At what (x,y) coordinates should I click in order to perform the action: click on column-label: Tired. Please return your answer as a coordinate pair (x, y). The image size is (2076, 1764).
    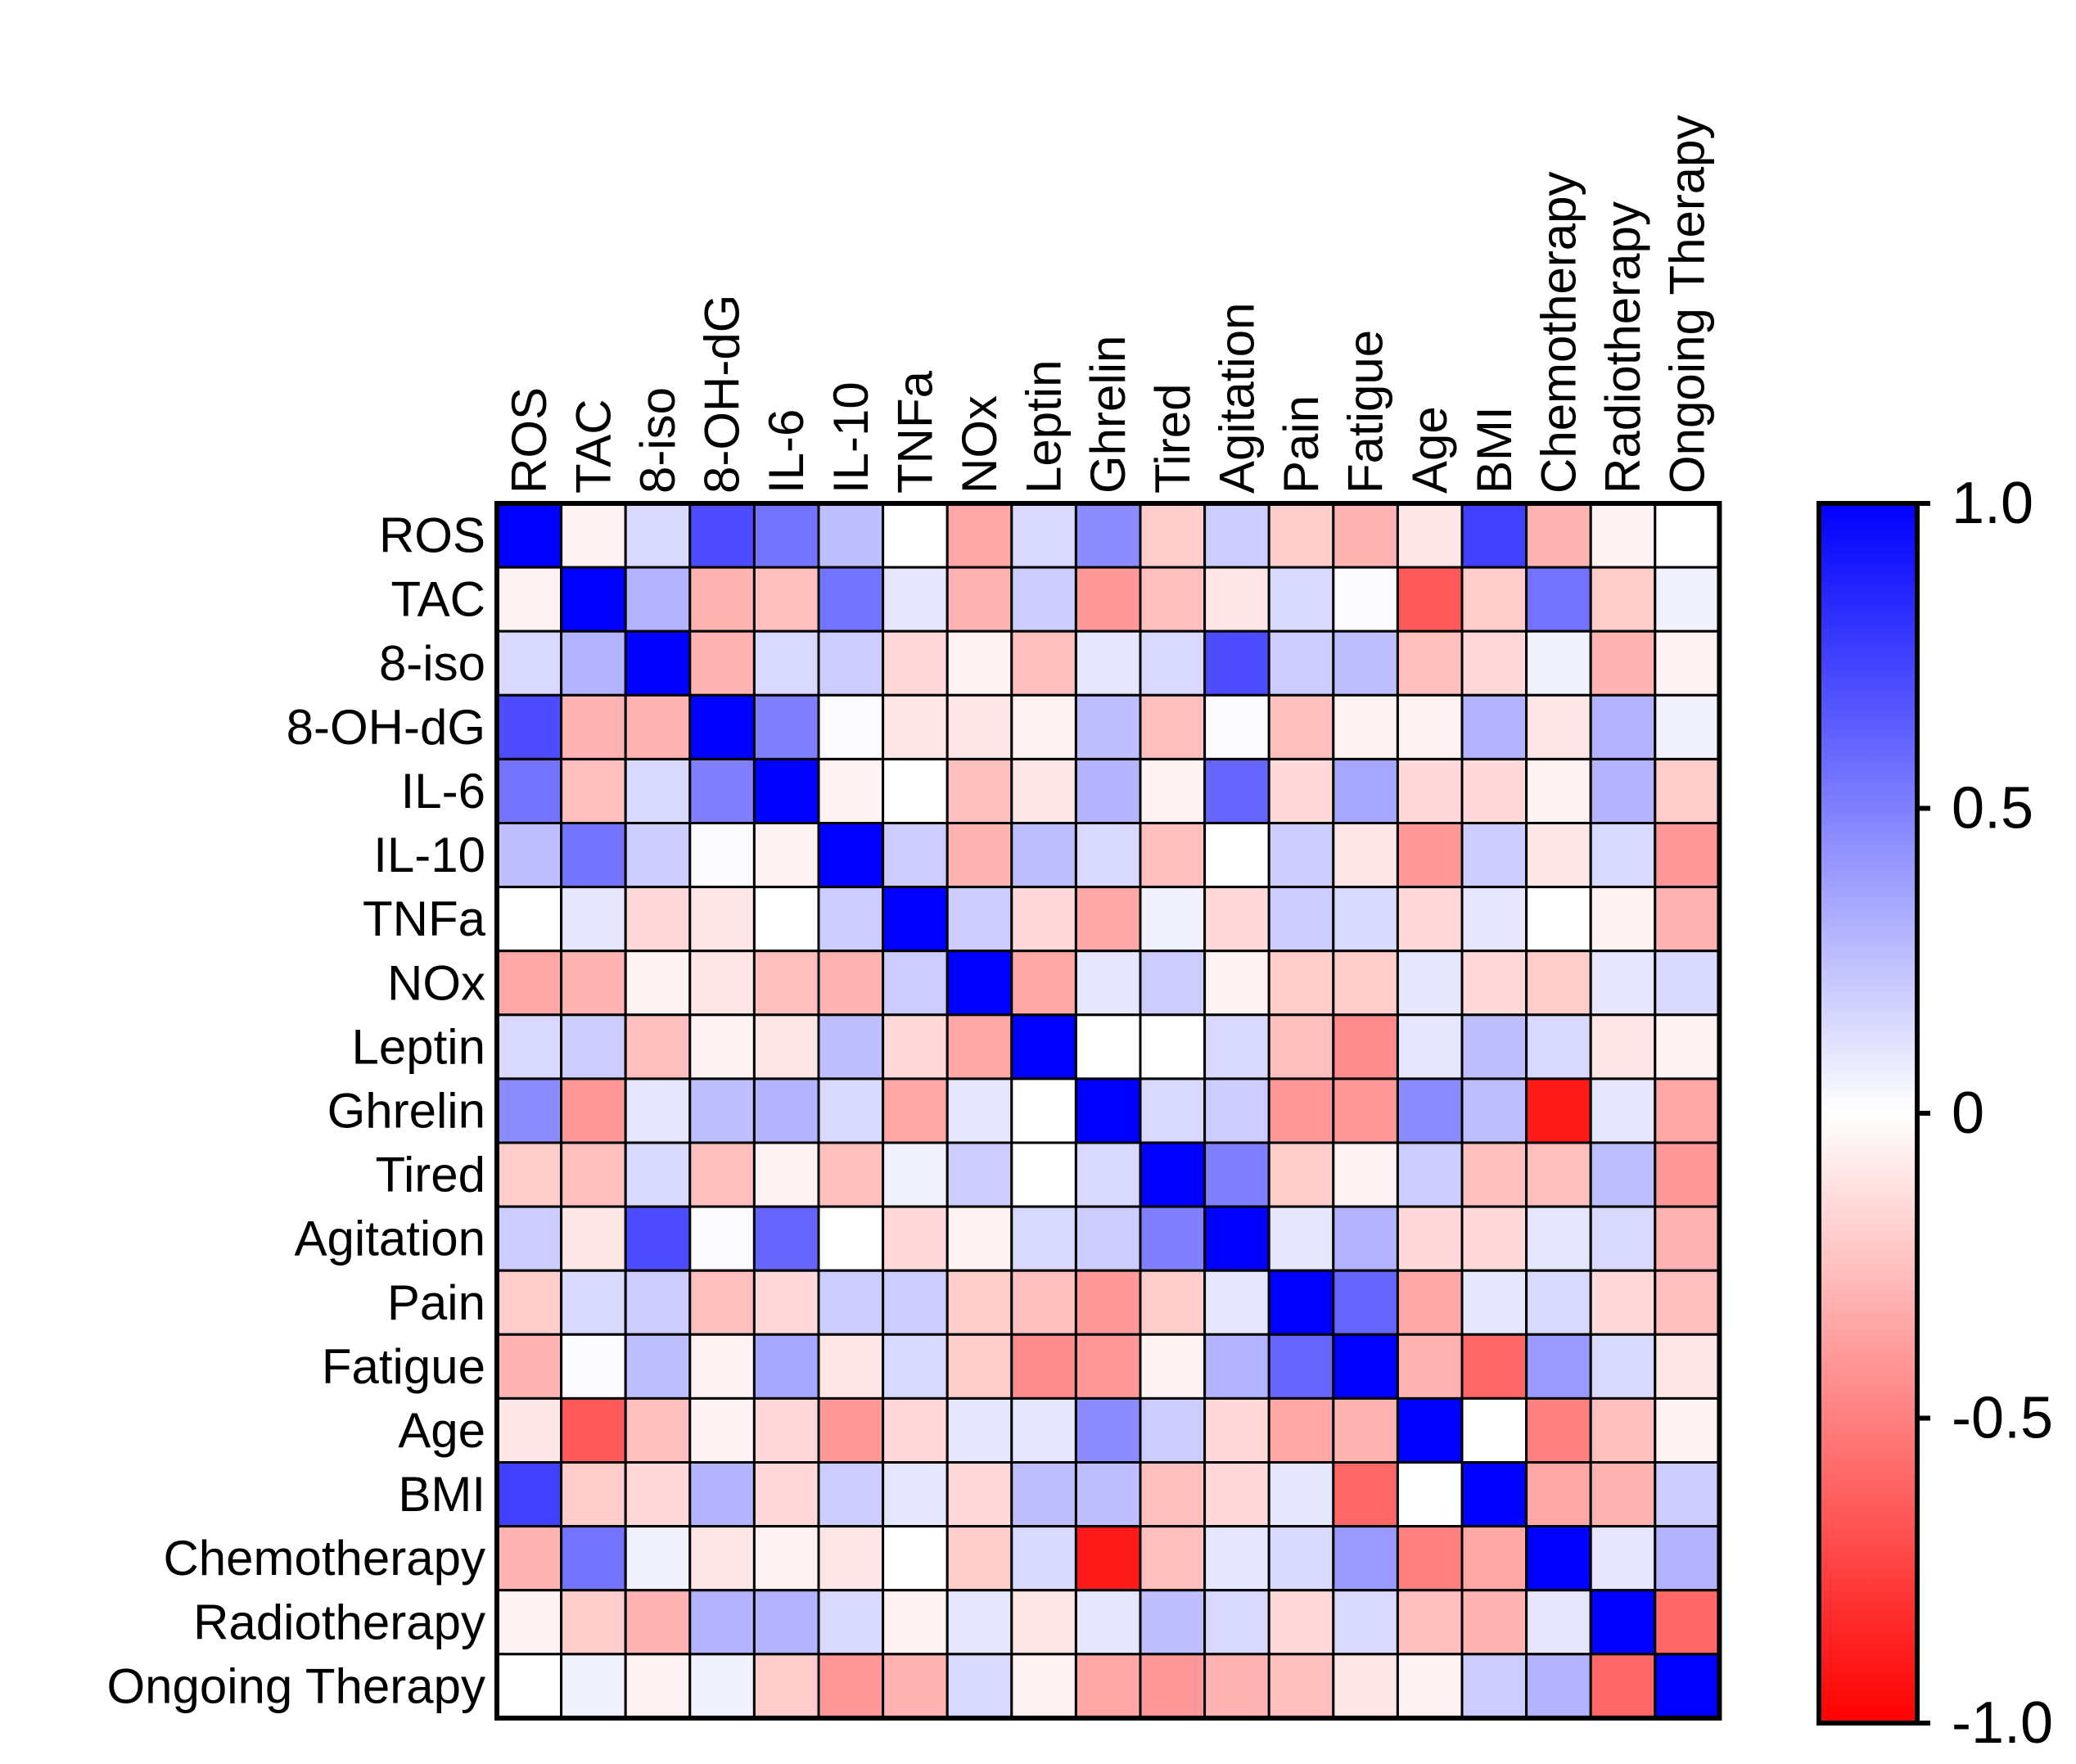
    Looking at the image, I should click on (1172, 439).